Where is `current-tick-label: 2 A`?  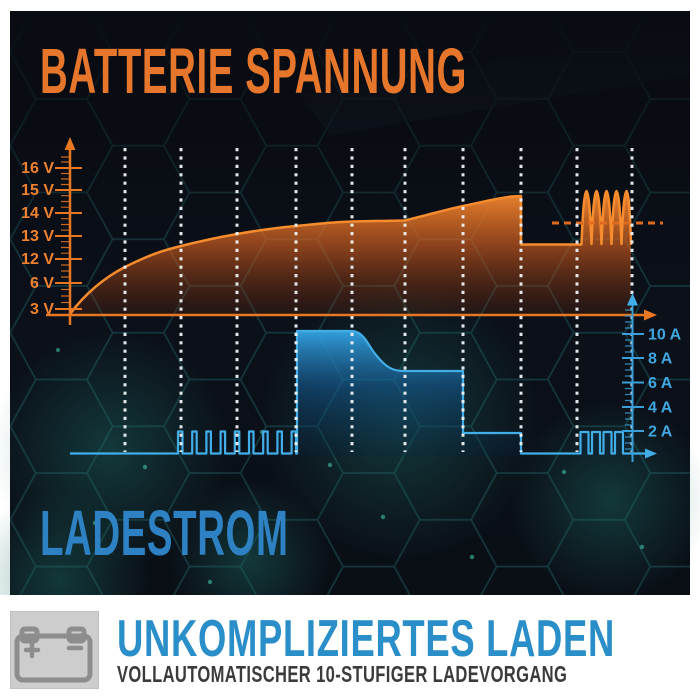
current-tick-label: 2 A is located at coordinates (660, 432).